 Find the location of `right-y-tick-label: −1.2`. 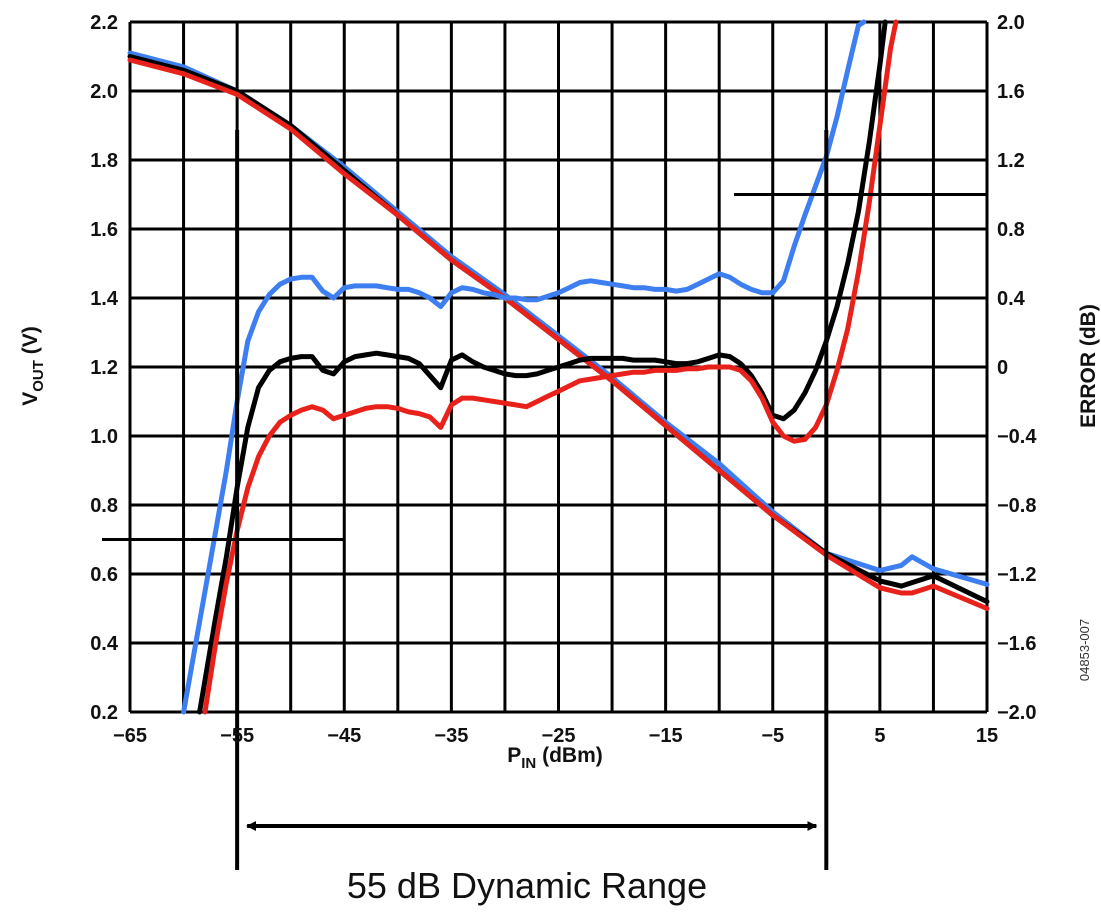

right-y-tick-label: −1.2 is located at coordinates (1016, 575).